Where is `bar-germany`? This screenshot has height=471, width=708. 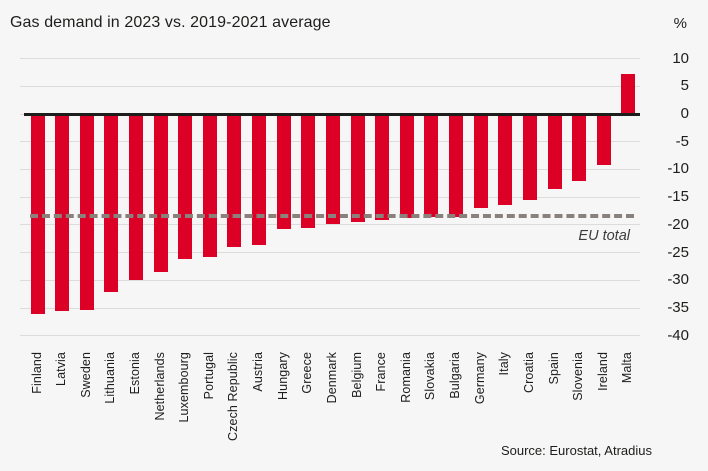
bar-germany is located at coordinates (480, 161).